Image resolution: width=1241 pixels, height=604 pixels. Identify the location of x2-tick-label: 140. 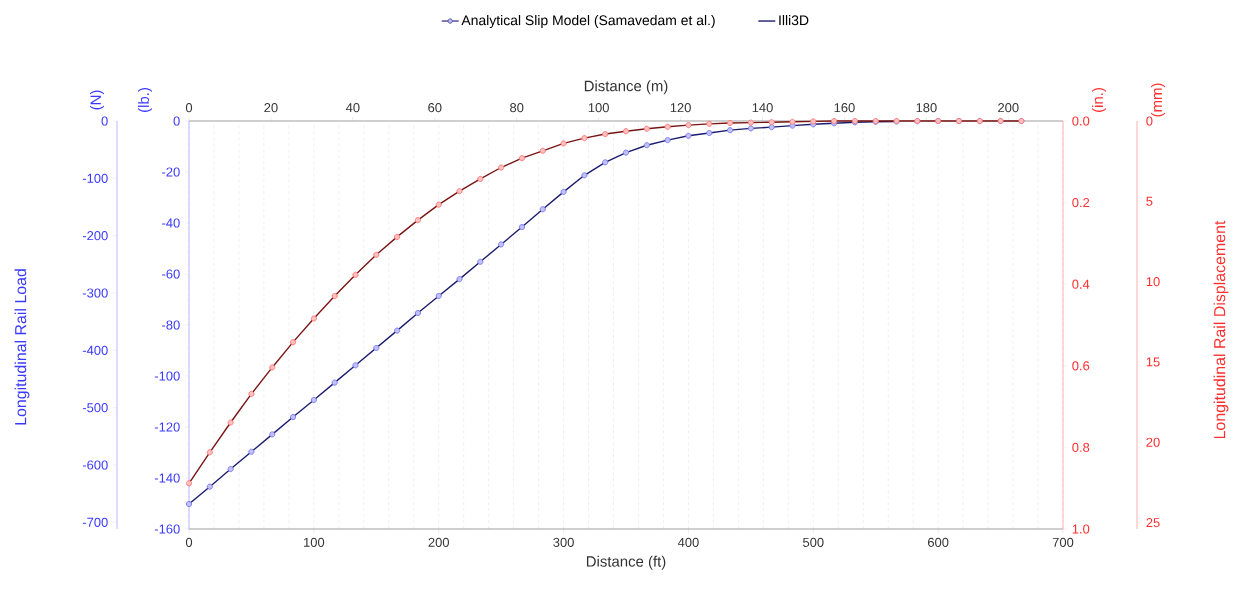
(762, 108).